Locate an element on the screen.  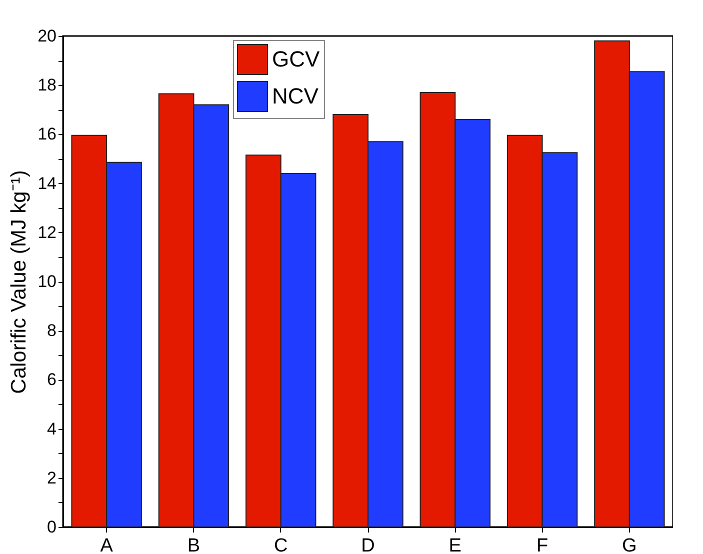
x-tick-label: D is located at coordinates (368, 545).